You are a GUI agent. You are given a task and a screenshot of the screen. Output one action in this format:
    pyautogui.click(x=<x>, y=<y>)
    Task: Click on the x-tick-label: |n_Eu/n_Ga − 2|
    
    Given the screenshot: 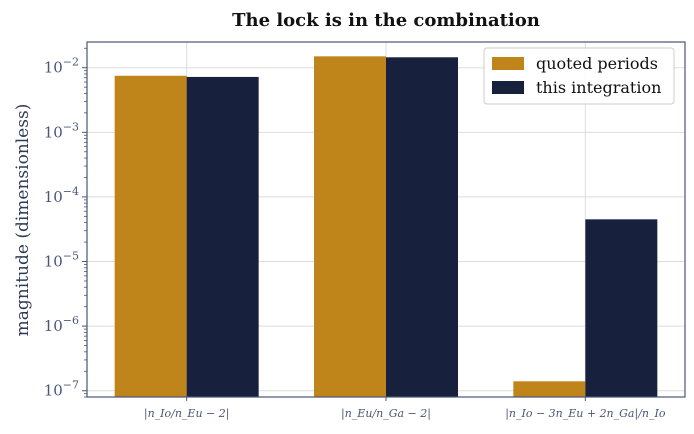 What is the action you would take?
    pyautogui.click(x=386, y=414)
    